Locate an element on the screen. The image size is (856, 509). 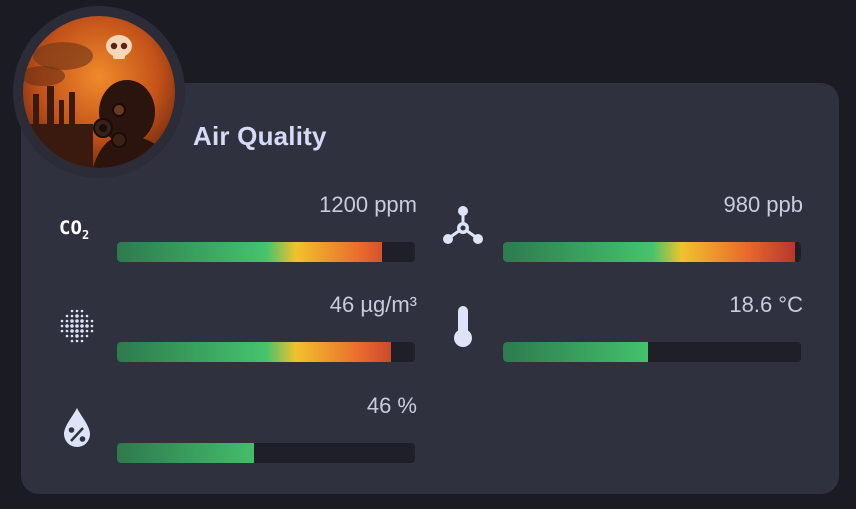
molecule-icon is located at coordinates (463, 226).